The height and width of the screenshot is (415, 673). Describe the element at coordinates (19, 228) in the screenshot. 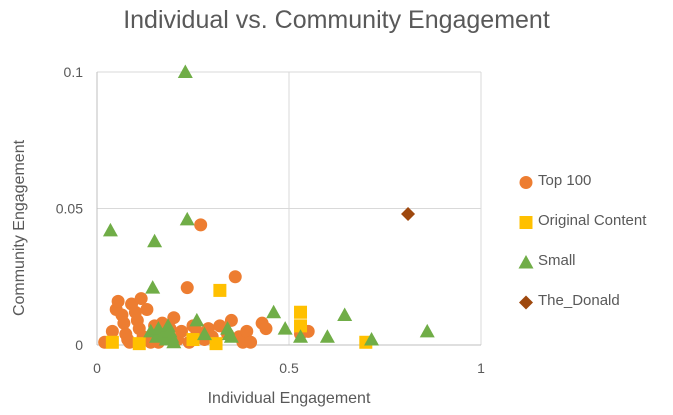

I see `y-axis-label: Community Engagement` at that location.